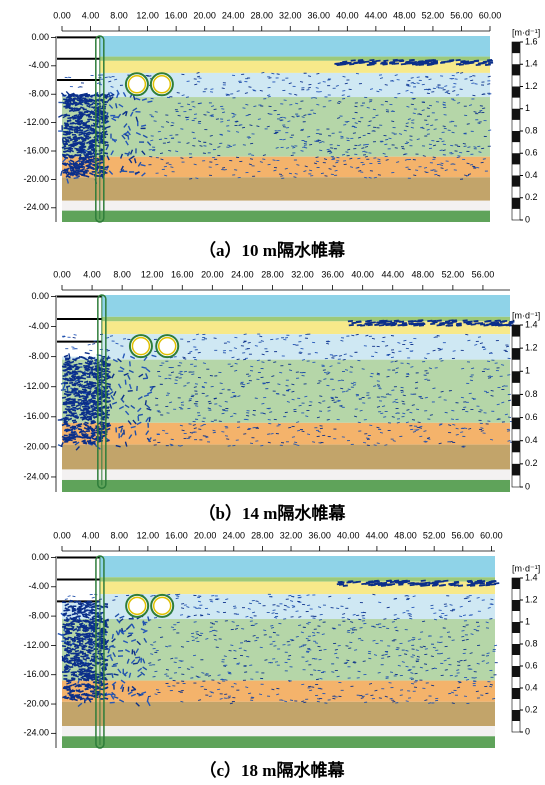 The width and height of the screenshot is (545, 785). I want to click on x-tick-label: 52.00, so click(434, 535).